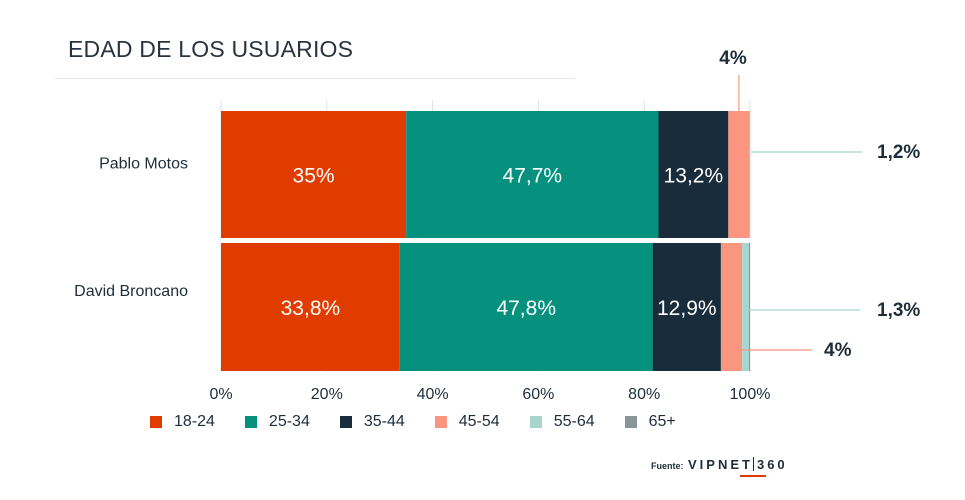 The height and width of the screenshot is (500, 965). I want to click on legend-label-4: 55-64, so click(574, 421).